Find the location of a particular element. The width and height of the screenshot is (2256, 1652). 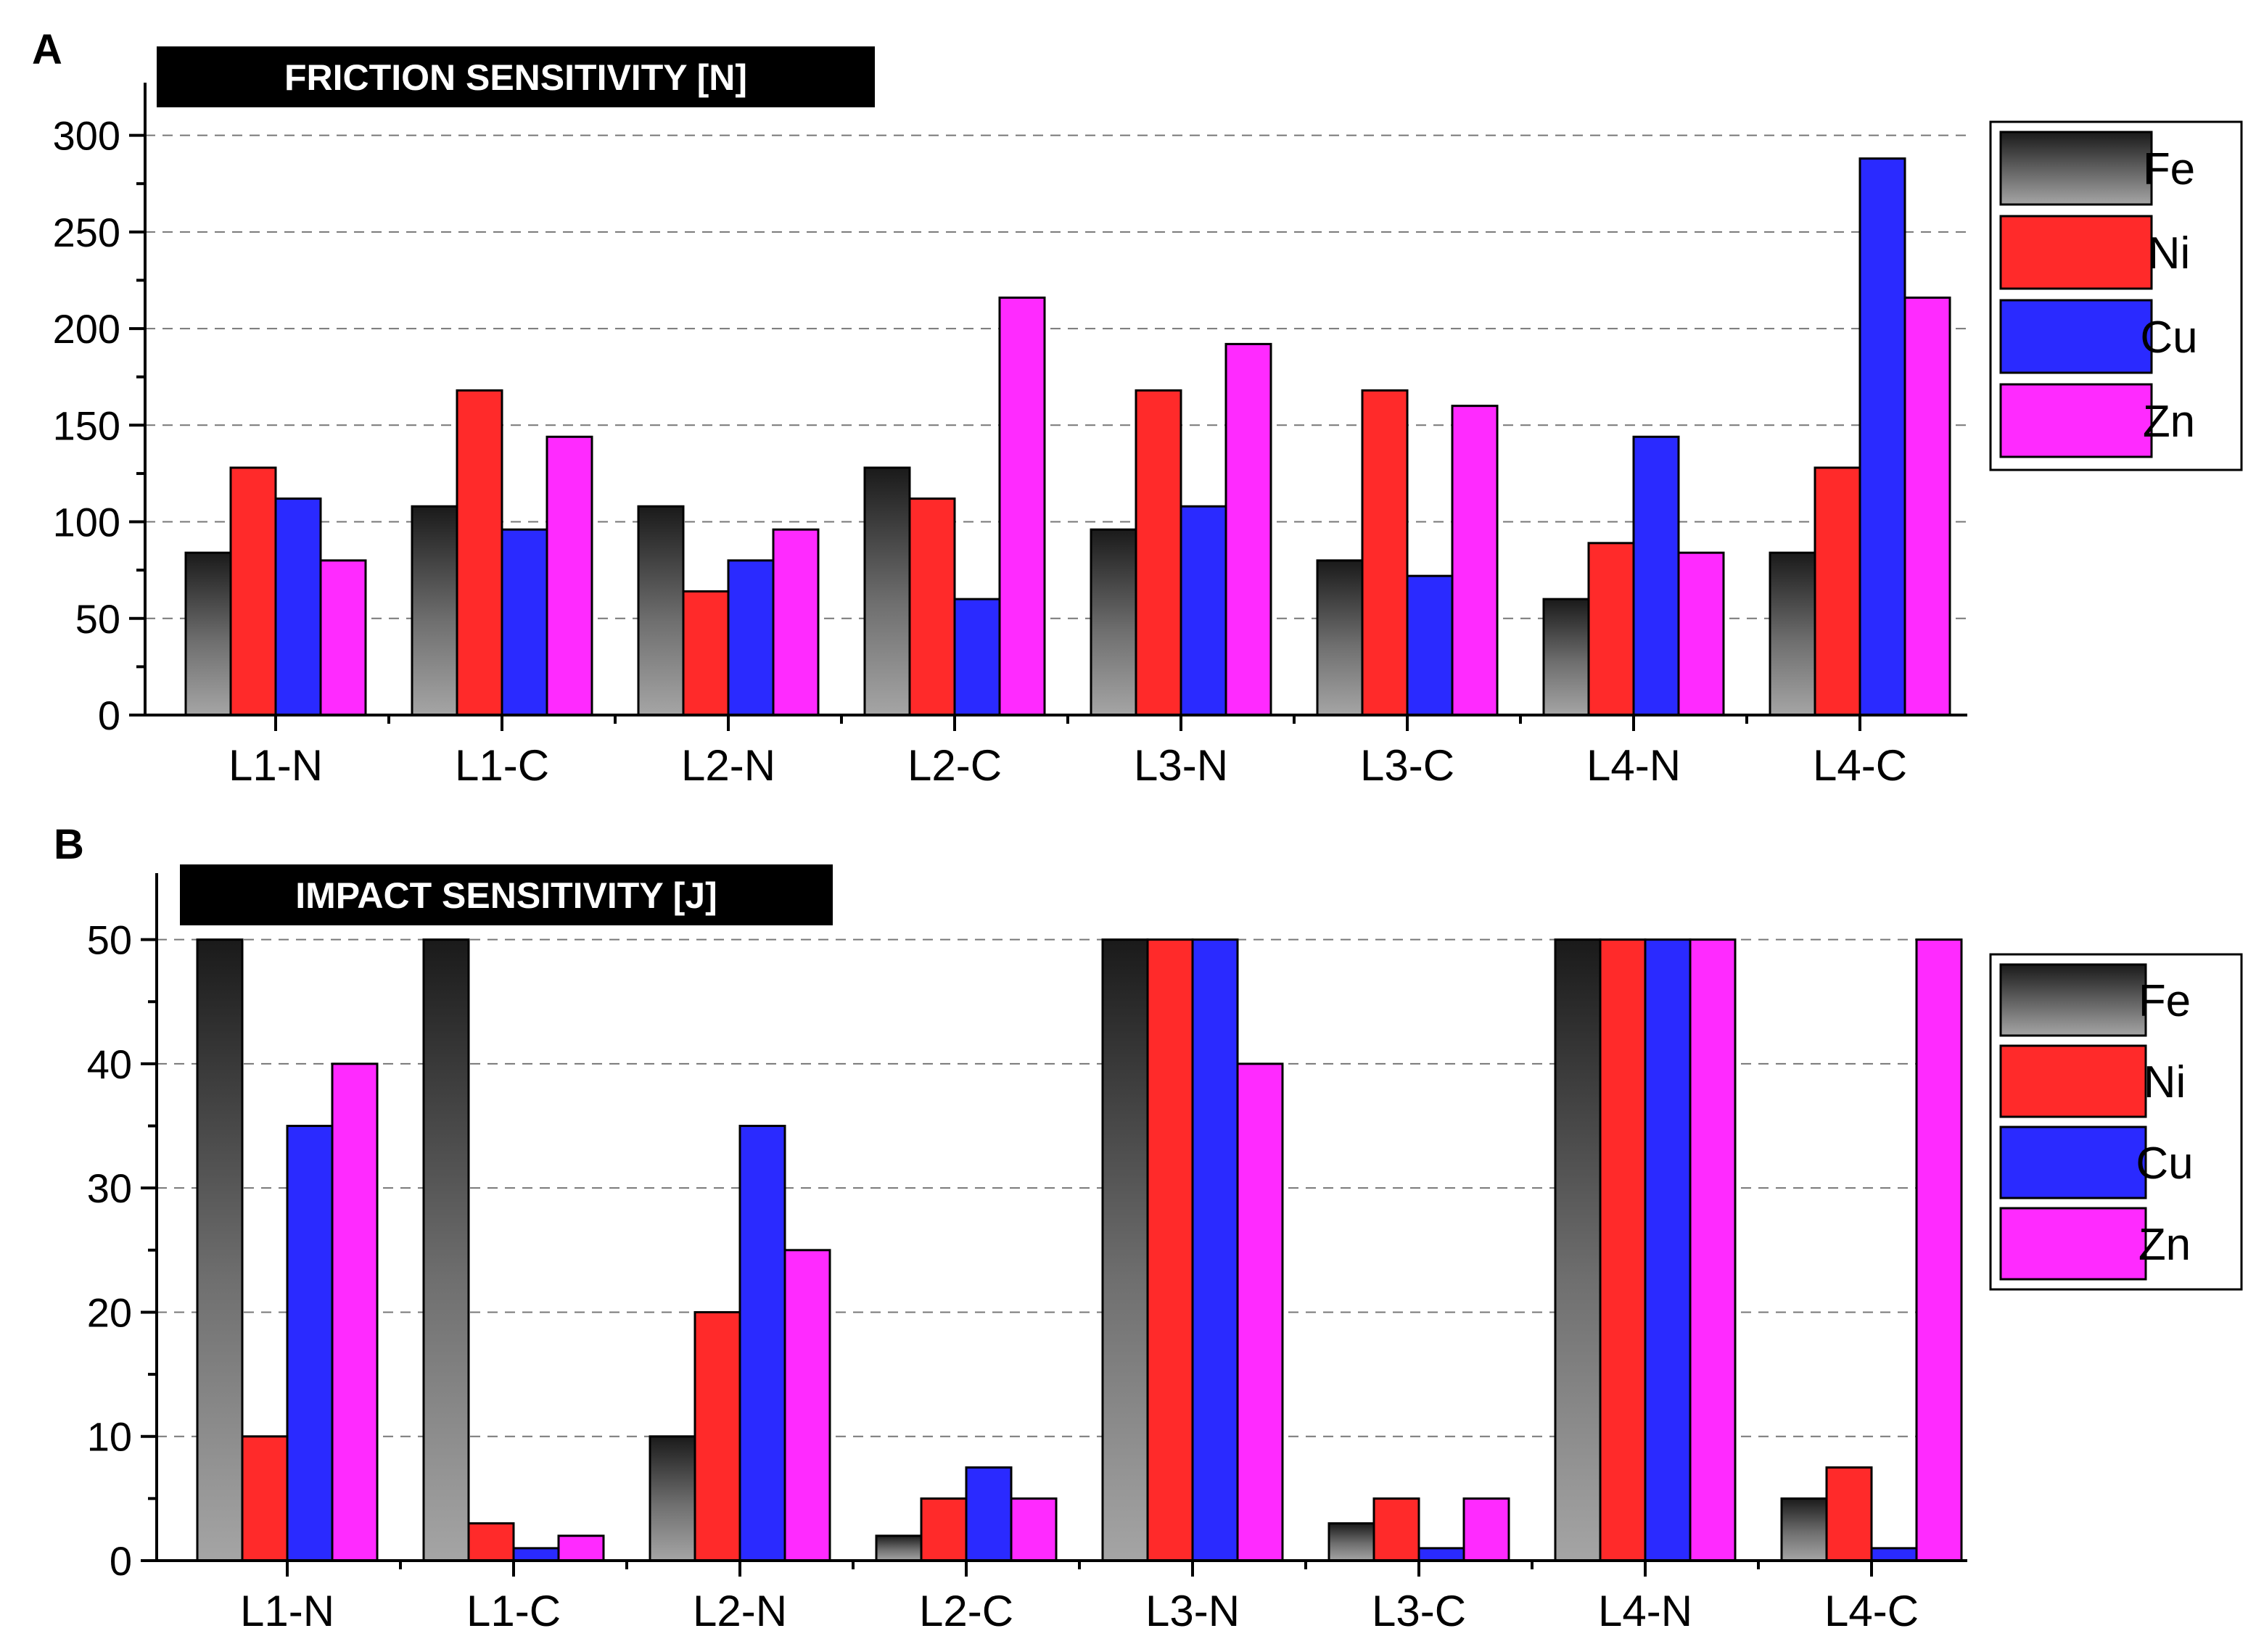

friction-legend-swatch-cu is located at coordinates (2076, 336).